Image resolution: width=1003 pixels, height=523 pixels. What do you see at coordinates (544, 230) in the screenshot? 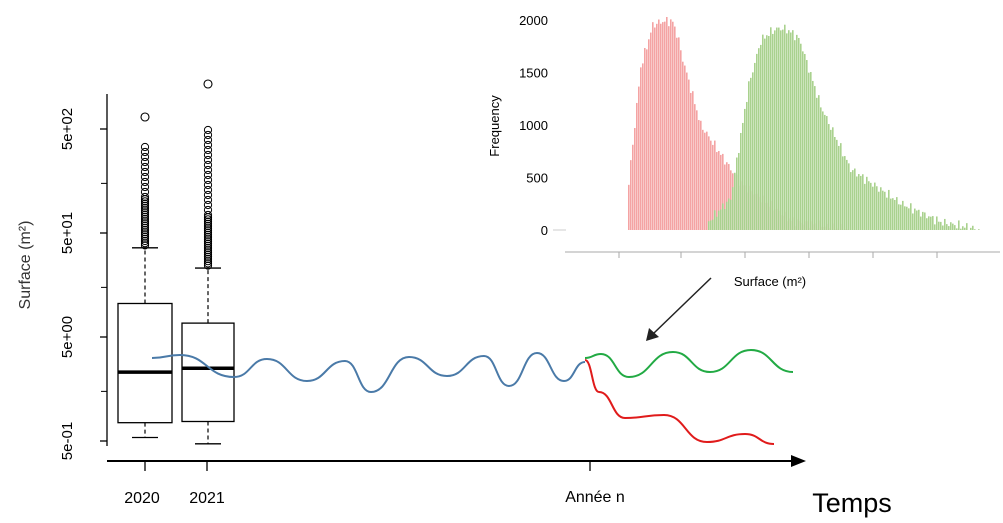
I see `hist-y-tick-label: 0` at bounding box center [544, 230].